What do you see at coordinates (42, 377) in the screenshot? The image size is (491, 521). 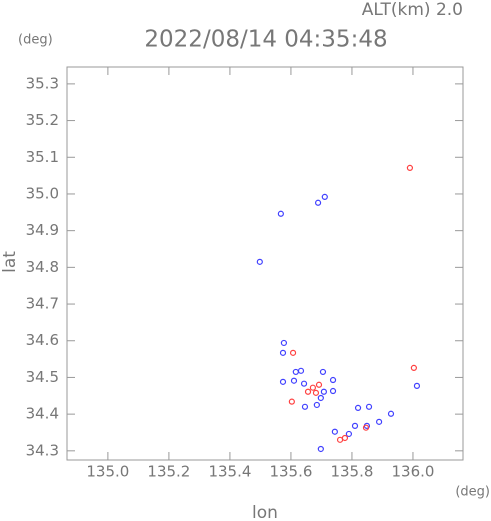 I see `y-tick-label: 34.5` at bounding box center [42, 377].